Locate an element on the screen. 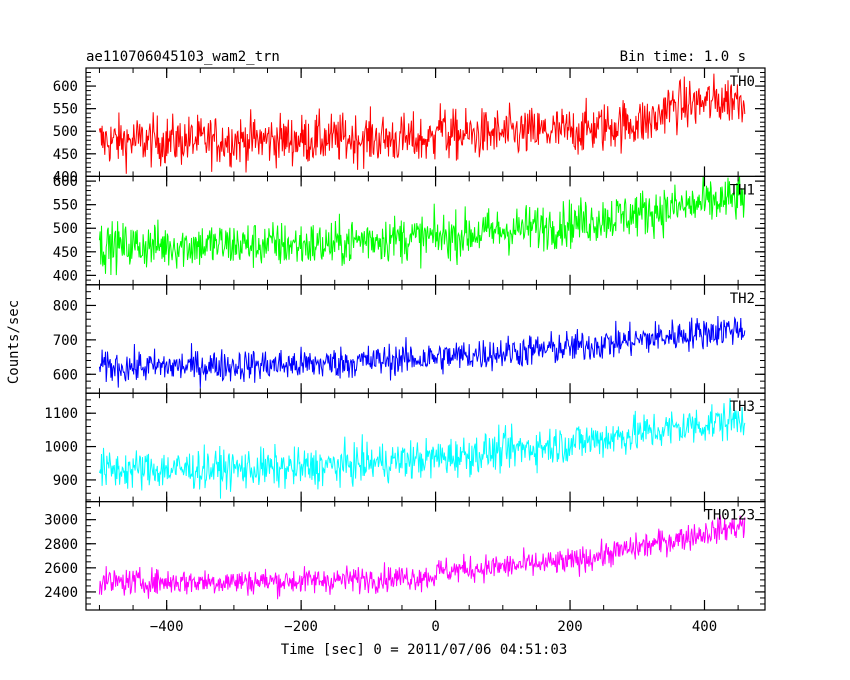  y-tick-label: 2800 is located at coordinates (61, 545).